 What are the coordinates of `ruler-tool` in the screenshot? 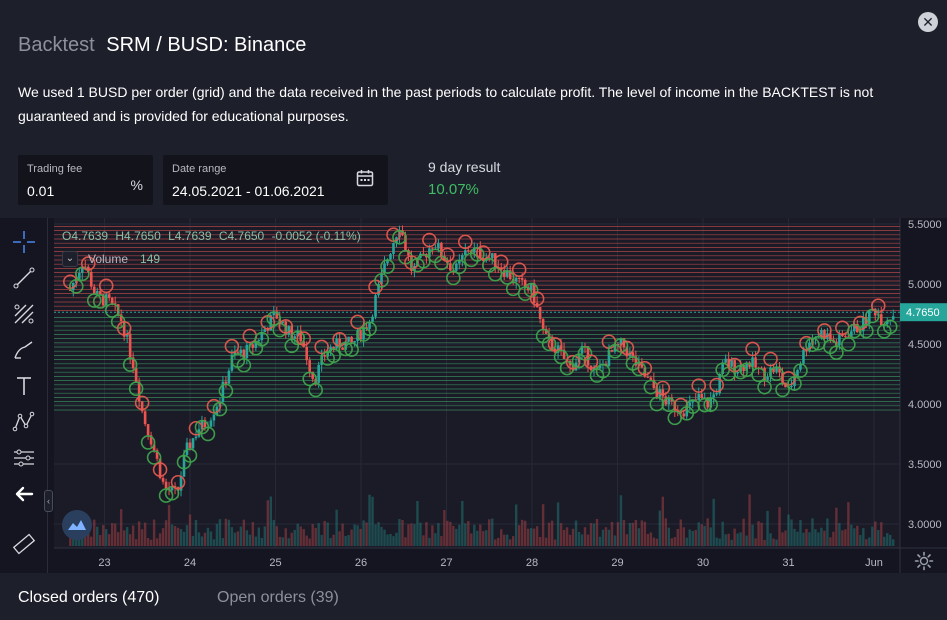 It's located at (24, 544).